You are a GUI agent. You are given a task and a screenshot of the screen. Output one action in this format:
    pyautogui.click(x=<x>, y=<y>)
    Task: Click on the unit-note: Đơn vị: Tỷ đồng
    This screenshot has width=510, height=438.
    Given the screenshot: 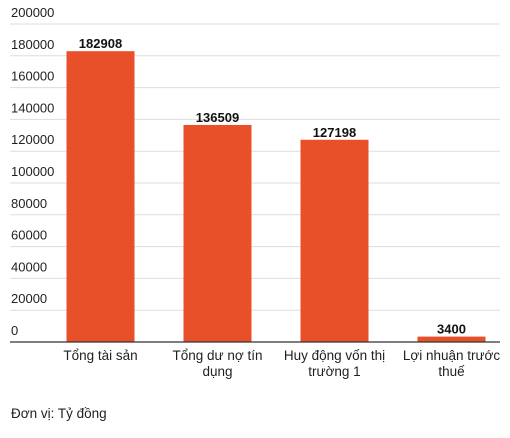 What is the action you would take?
    pyautogui.click(x=59, y=413)
    